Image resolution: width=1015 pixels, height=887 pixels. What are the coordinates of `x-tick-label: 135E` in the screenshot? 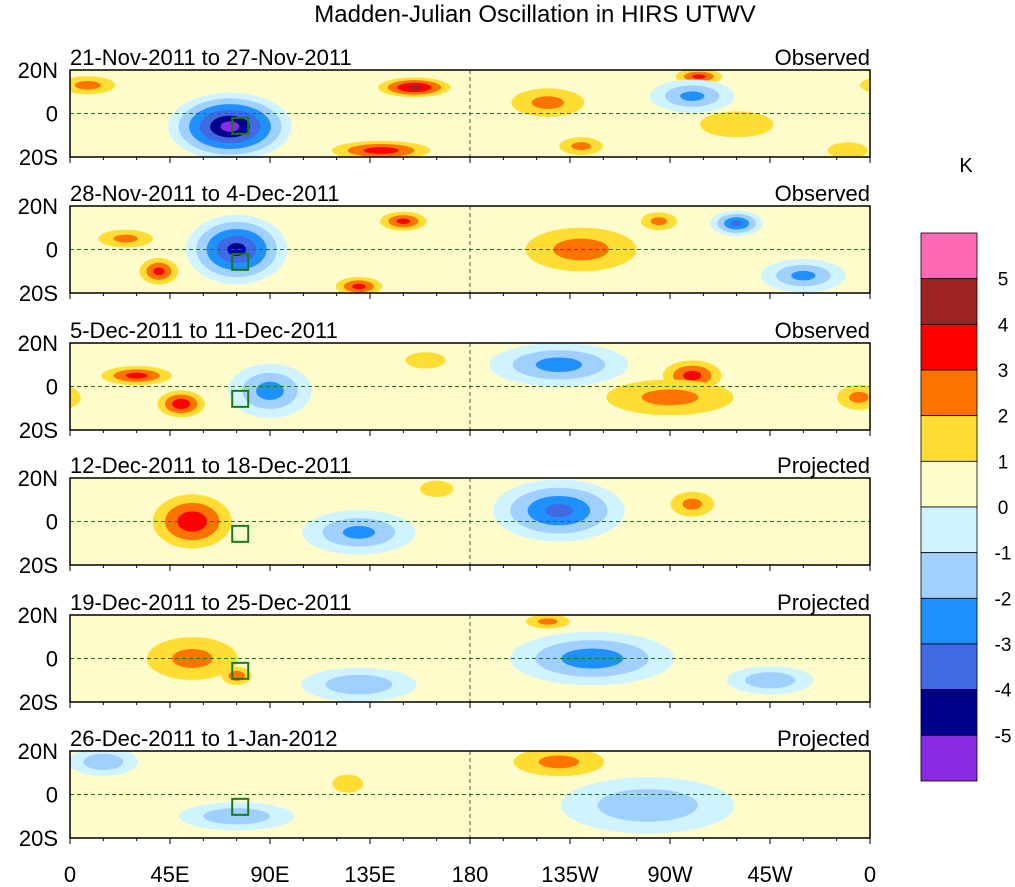 It's located at (369, 874).